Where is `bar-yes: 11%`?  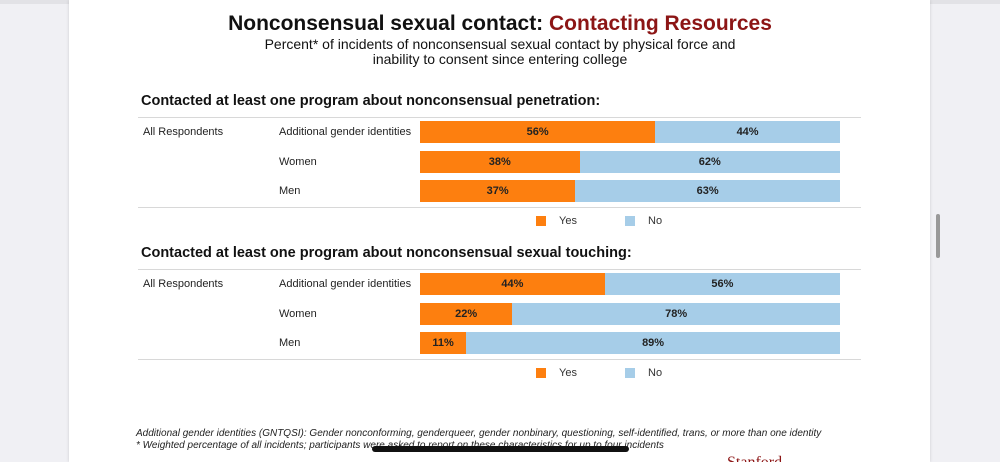
bar-yes: 11% is located at coordinates (443, 343).